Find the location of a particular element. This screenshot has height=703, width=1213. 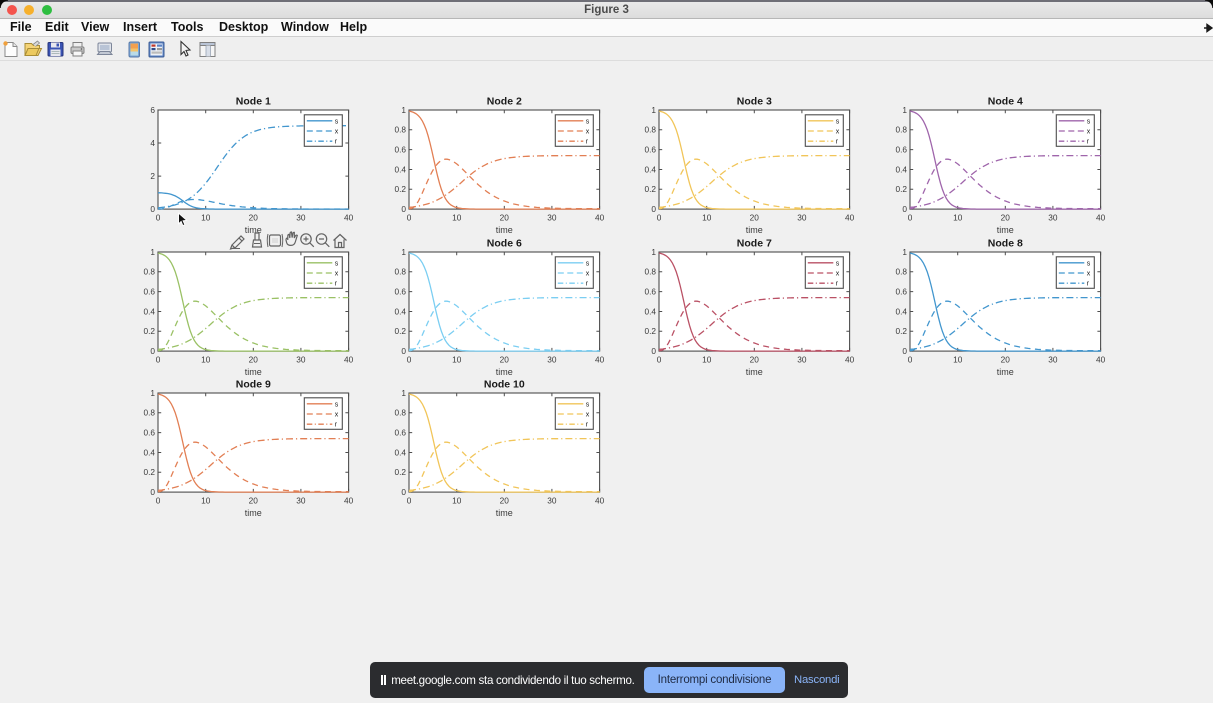

svg-text: Node 10 is located at coordinates (503, 384).